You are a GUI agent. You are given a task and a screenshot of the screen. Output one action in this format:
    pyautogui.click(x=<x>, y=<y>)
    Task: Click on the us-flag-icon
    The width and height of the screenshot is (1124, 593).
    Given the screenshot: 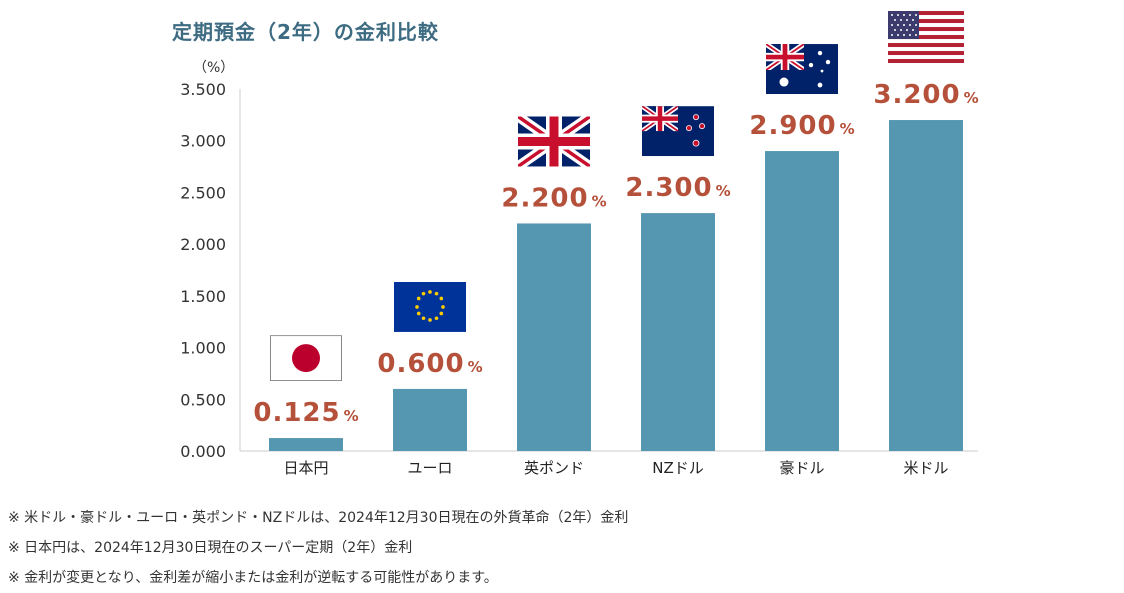 What is the action you would take?
    pyautogui.click(x=926, y=37)
    